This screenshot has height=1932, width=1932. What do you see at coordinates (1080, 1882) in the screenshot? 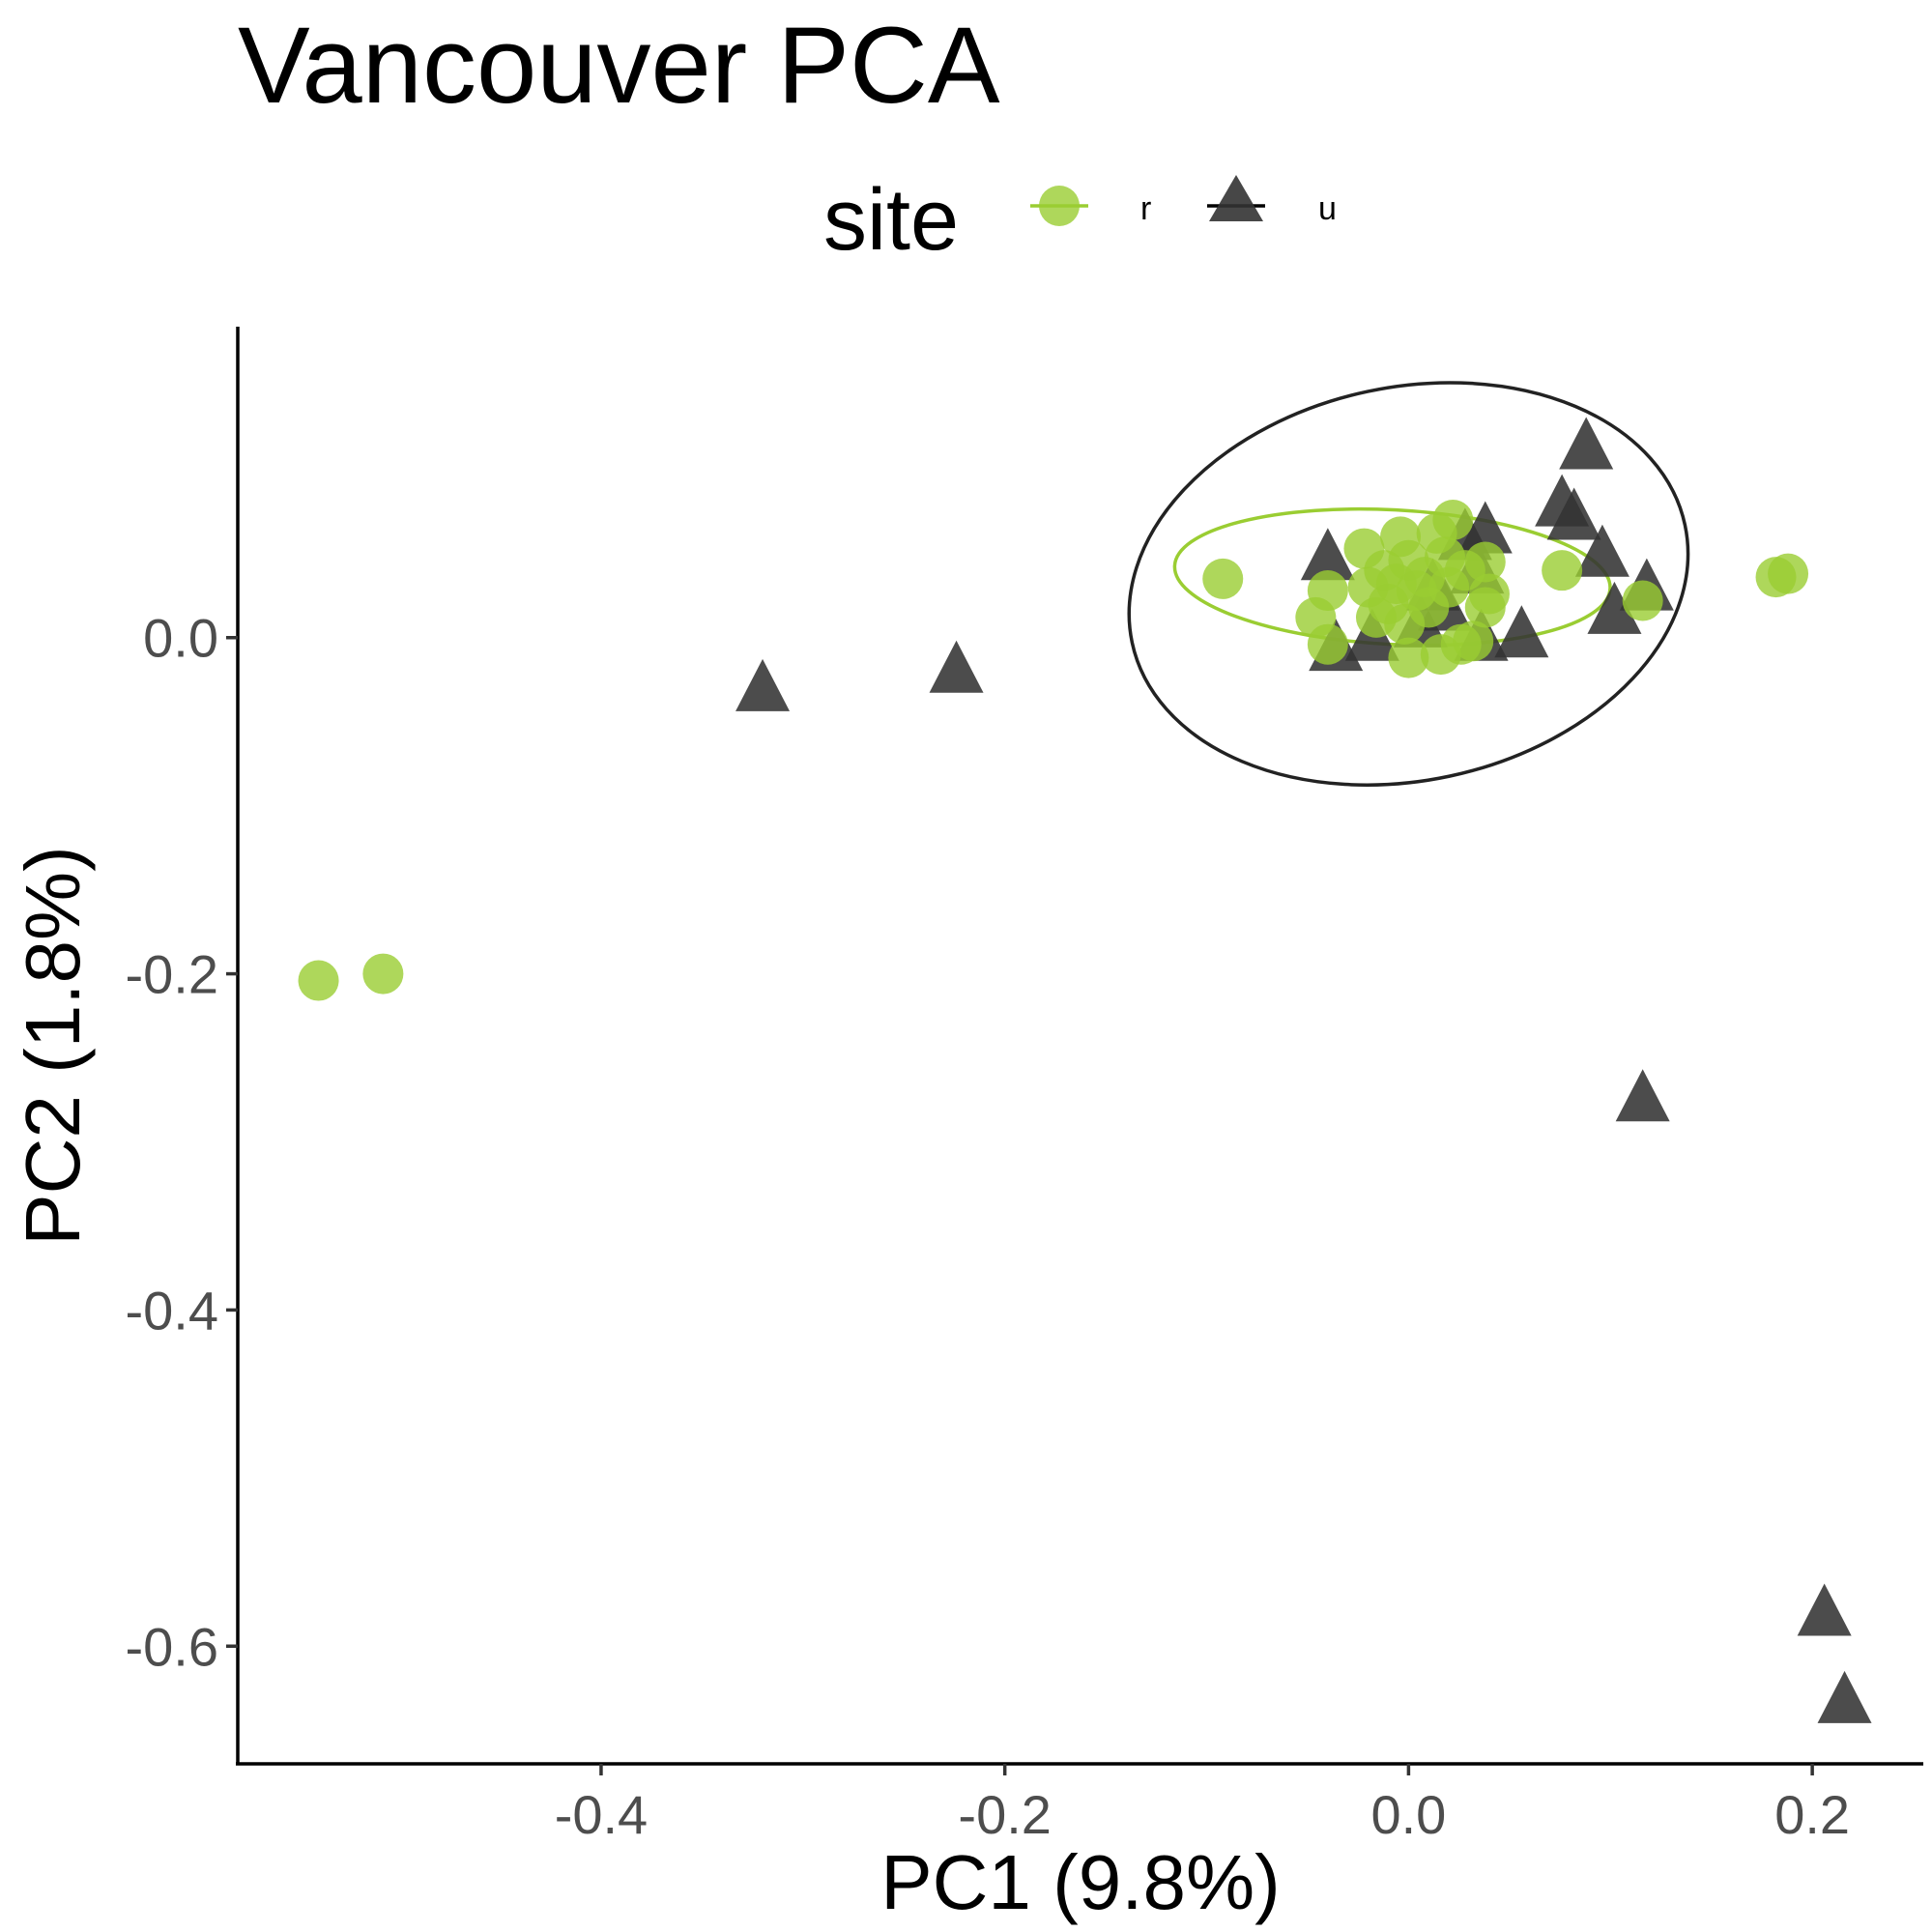
I see `x-axis-title: PC1 (9.8%)` at bounding box center [1080, 1882].